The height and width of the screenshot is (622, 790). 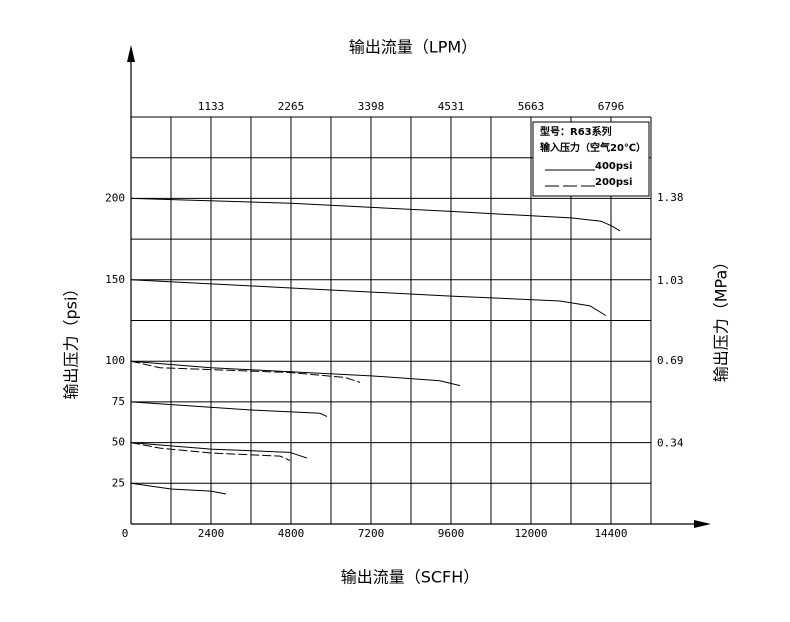 I want to click on y2-tick-label: 1.03, so click(x=670, y=280).